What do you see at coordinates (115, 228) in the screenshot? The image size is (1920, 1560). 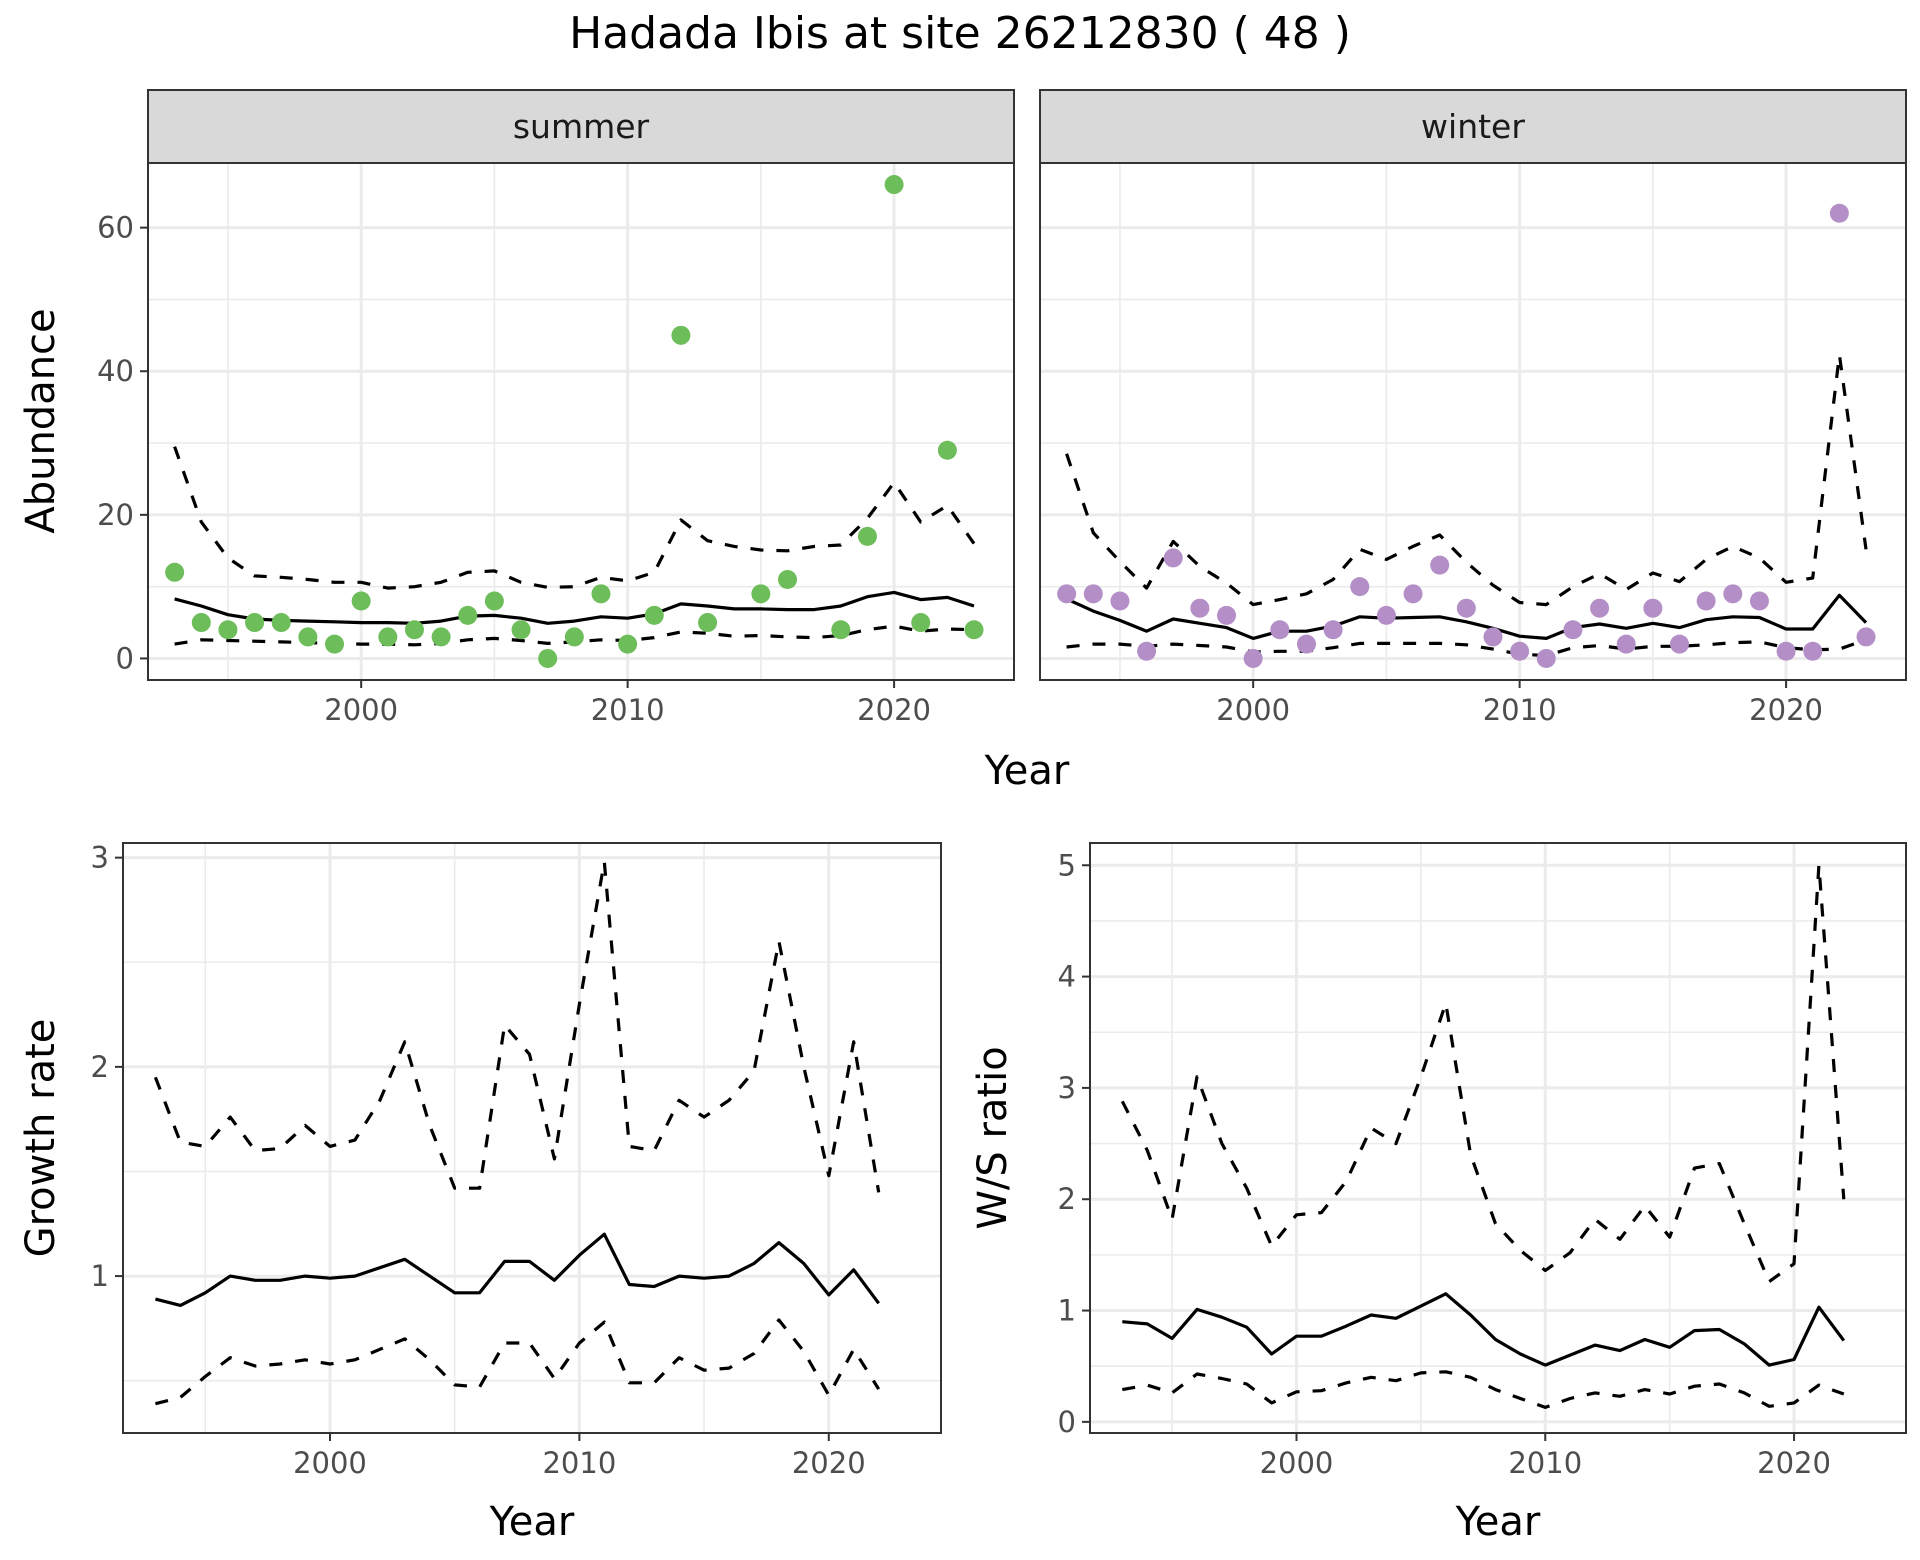 I see `summer-y-tick-label: 60` at bounding box center [115, 228].